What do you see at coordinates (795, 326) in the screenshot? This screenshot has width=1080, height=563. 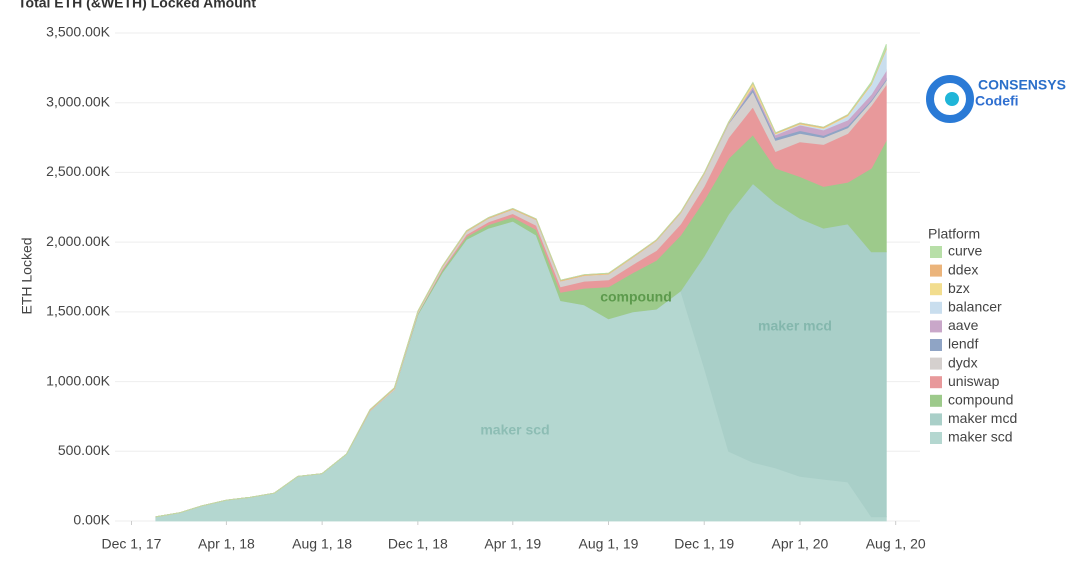 I see `annotation: maker mcd` at bounding box center [795, 326].